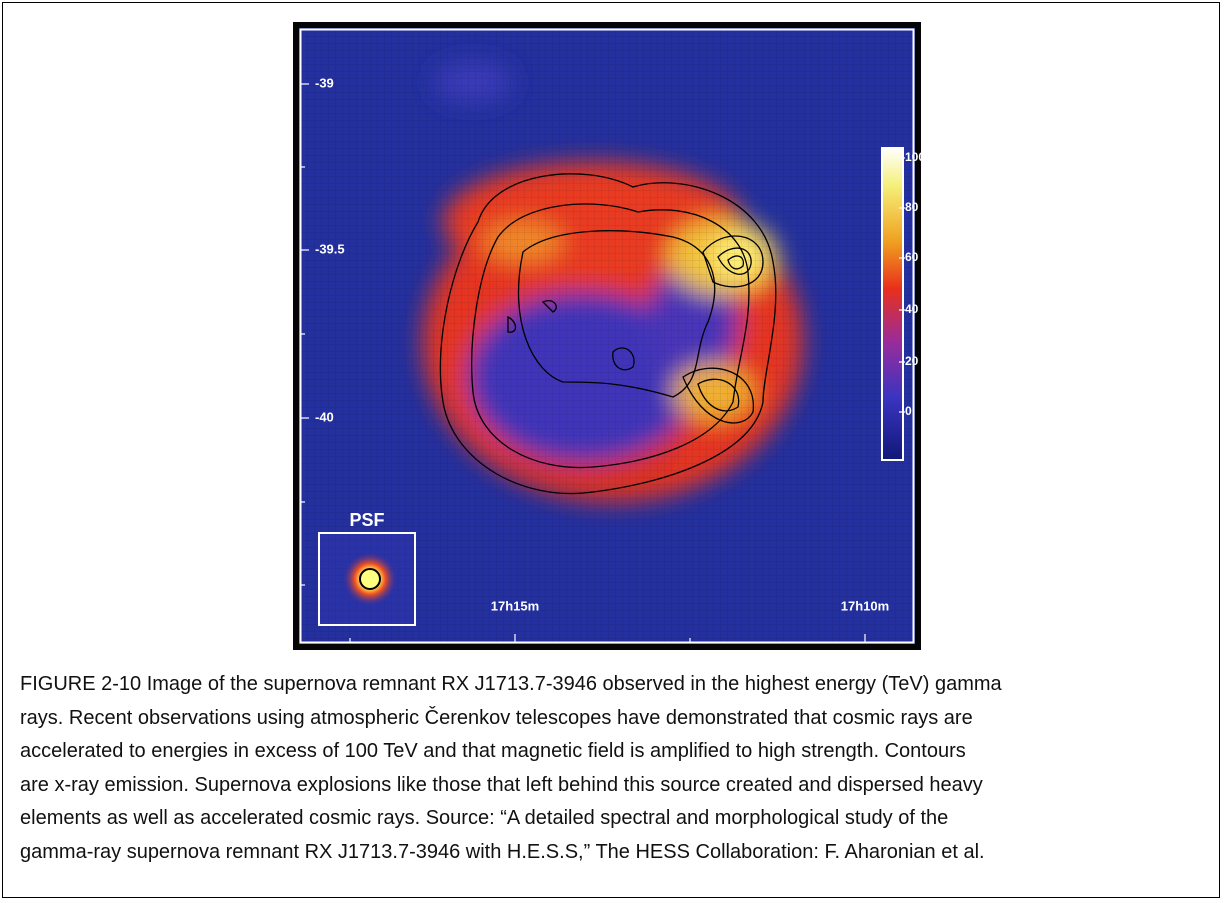 This screenshot has height=903, width=1225. Describe the element at coordinates (324, 416) in the screenshot. I see `y-axis-label: -40` at that location.